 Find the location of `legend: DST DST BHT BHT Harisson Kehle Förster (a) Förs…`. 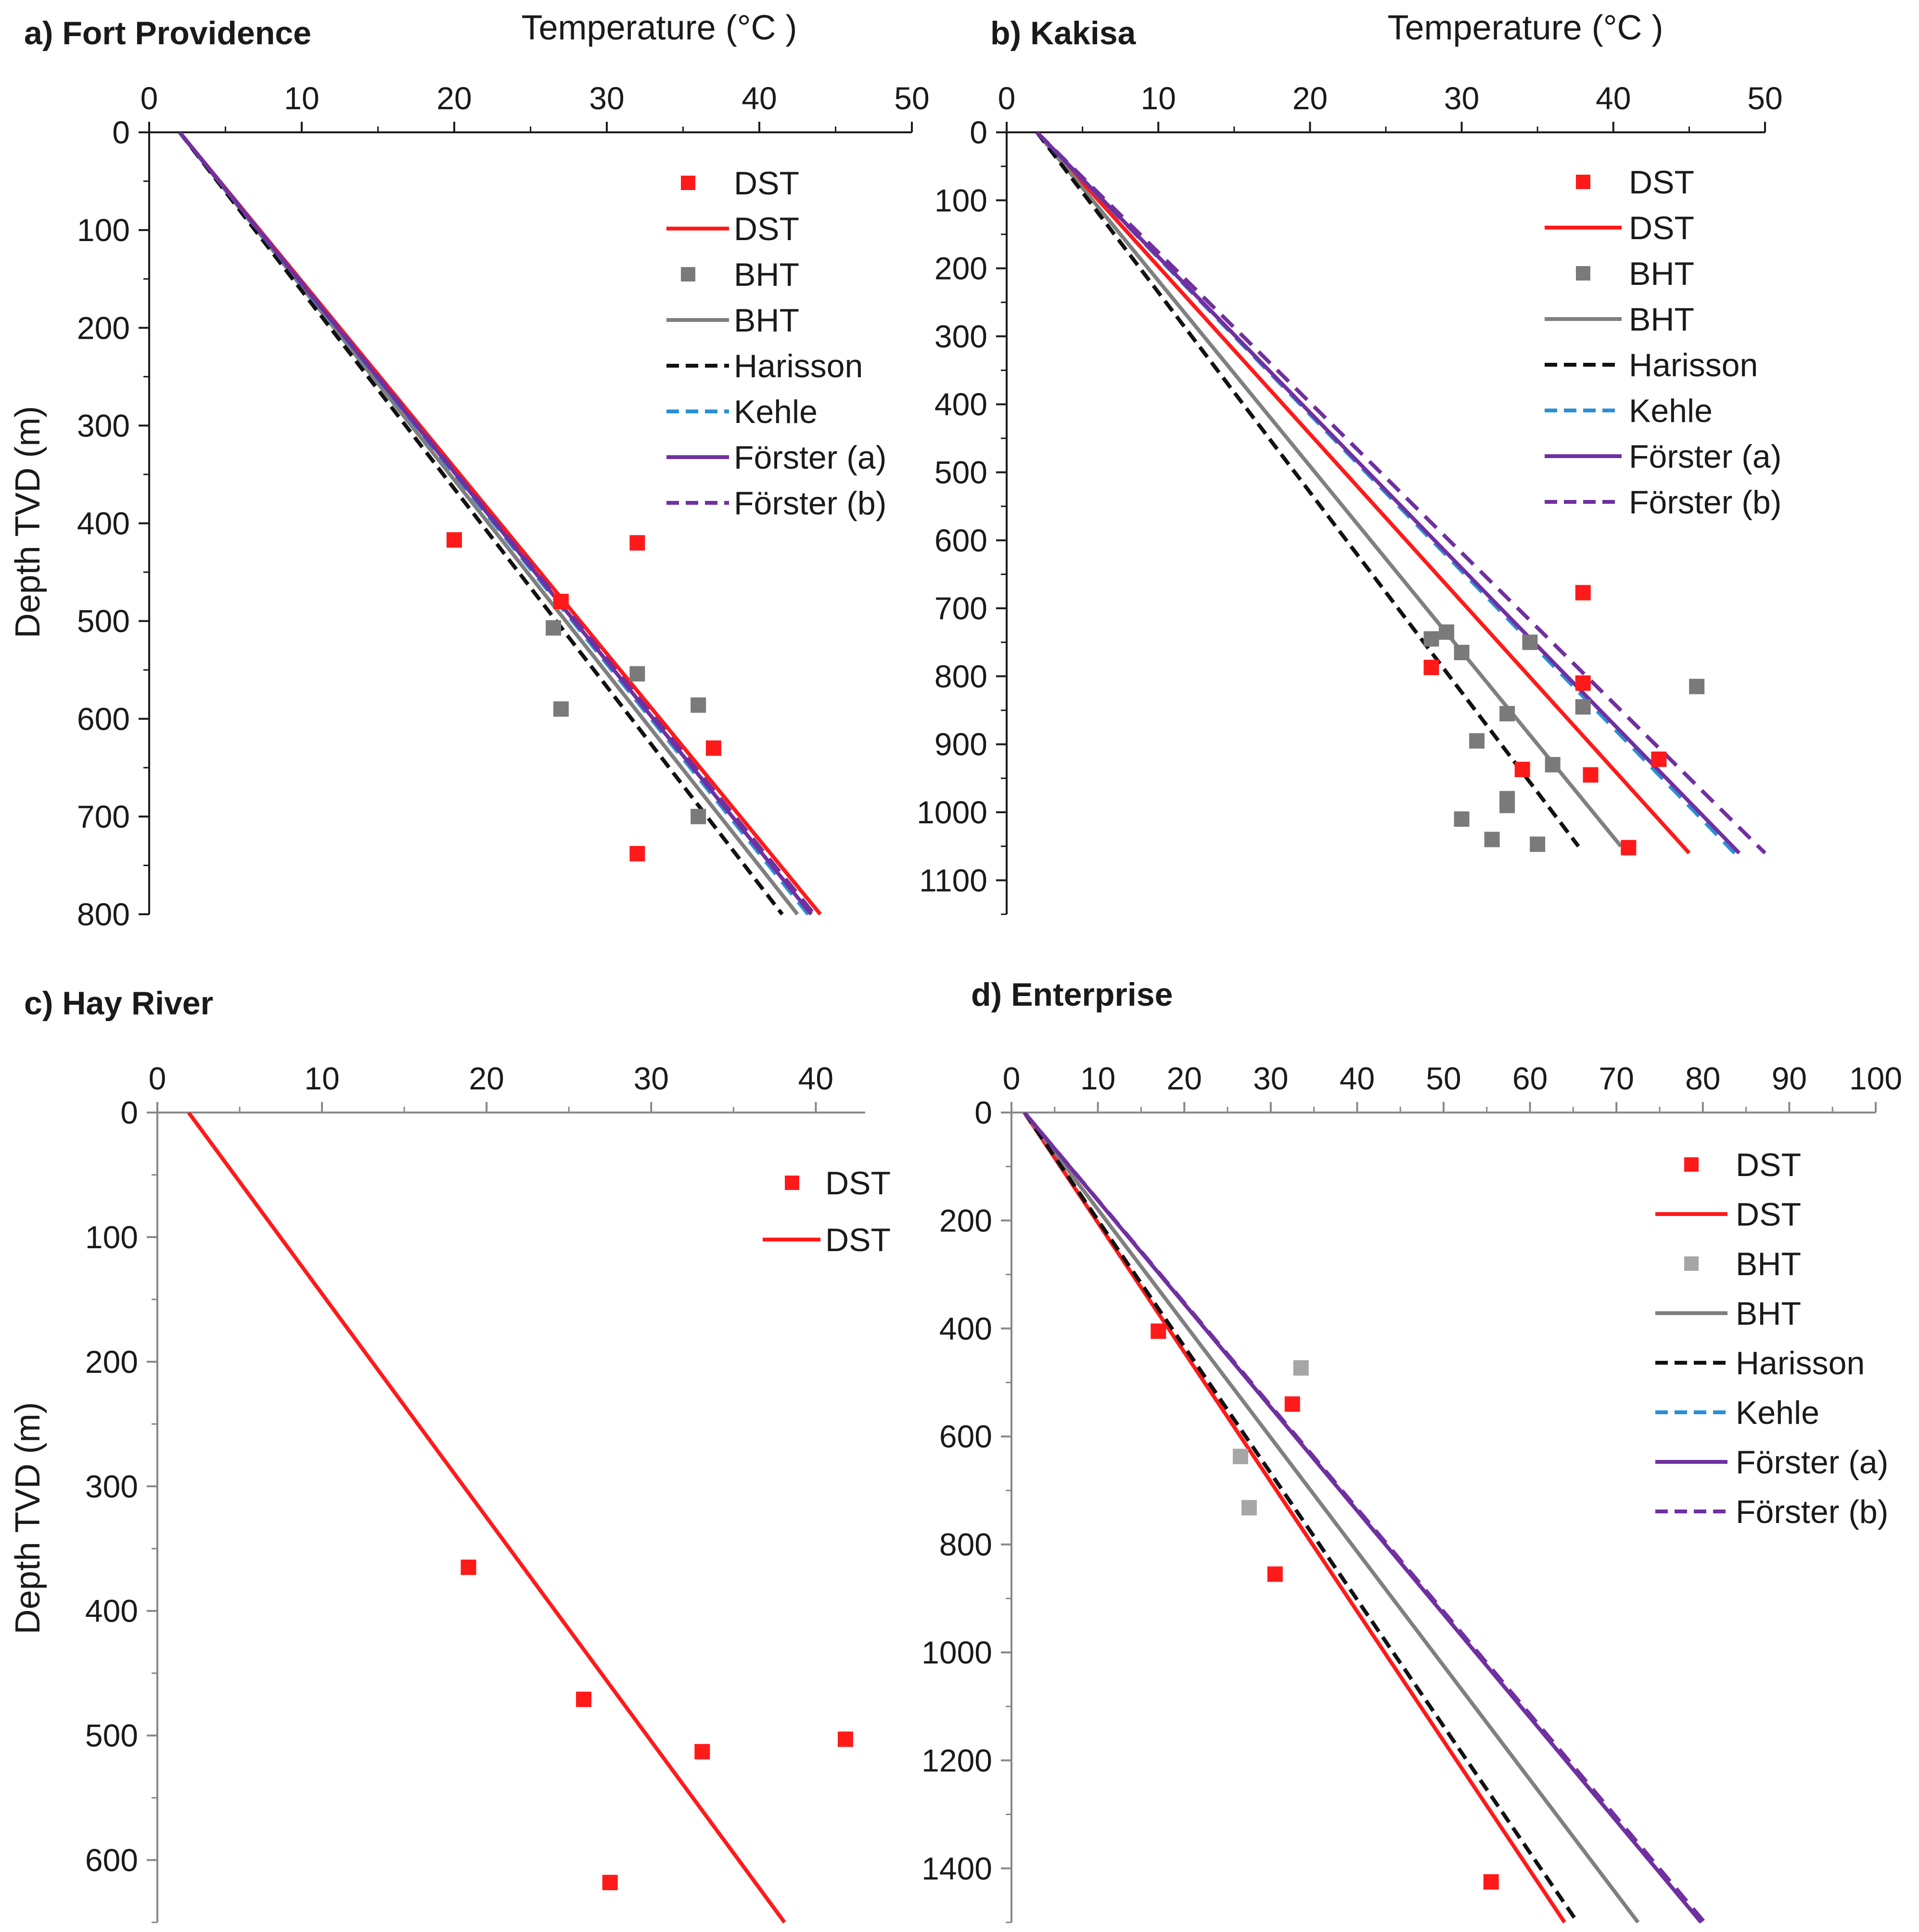

legend: DST DST BHT BHT Harisson Kehle Förster (a) Förs… is located at coordinates (1663, 342).